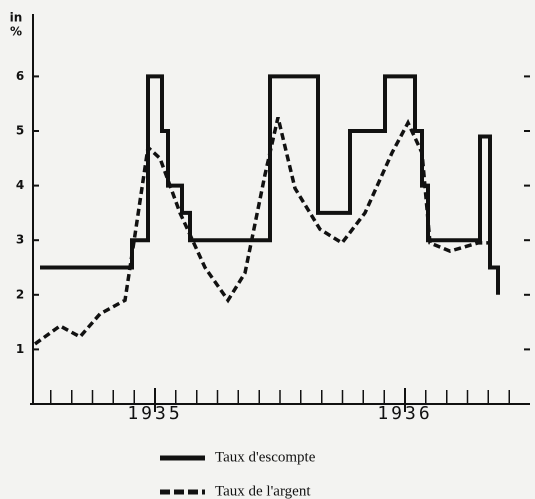  I want to click on y-label: in, so click(16, 18).